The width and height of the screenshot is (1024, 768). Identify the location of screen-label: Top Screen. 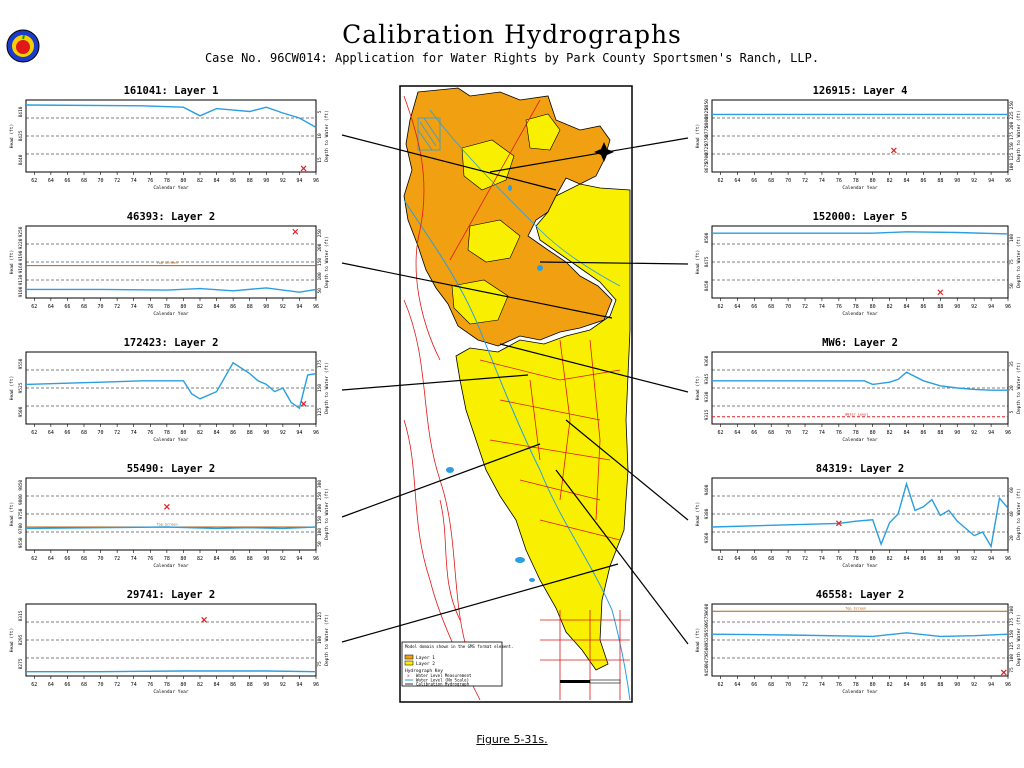
(167, 524).